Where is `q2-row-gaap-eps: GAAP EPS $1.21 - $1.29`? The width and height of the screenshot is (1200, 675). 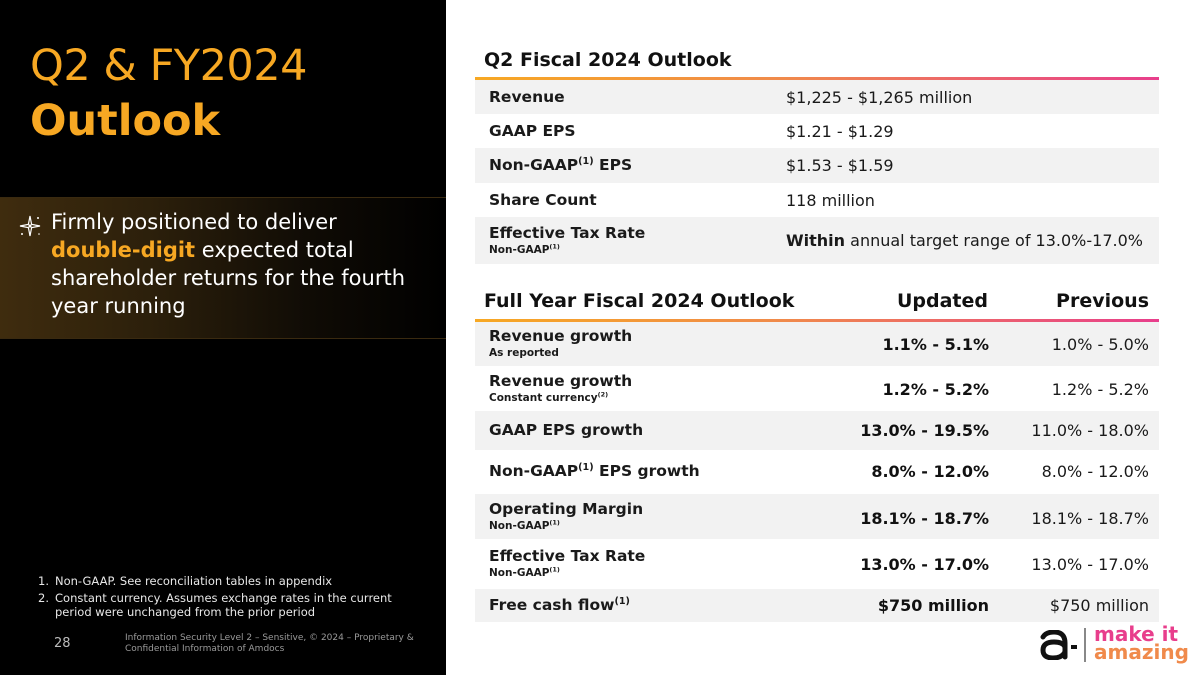
q2-row-gaap-eps: GAAP EPS $1.21 - $1.29 is located at coordinates (691, 131).